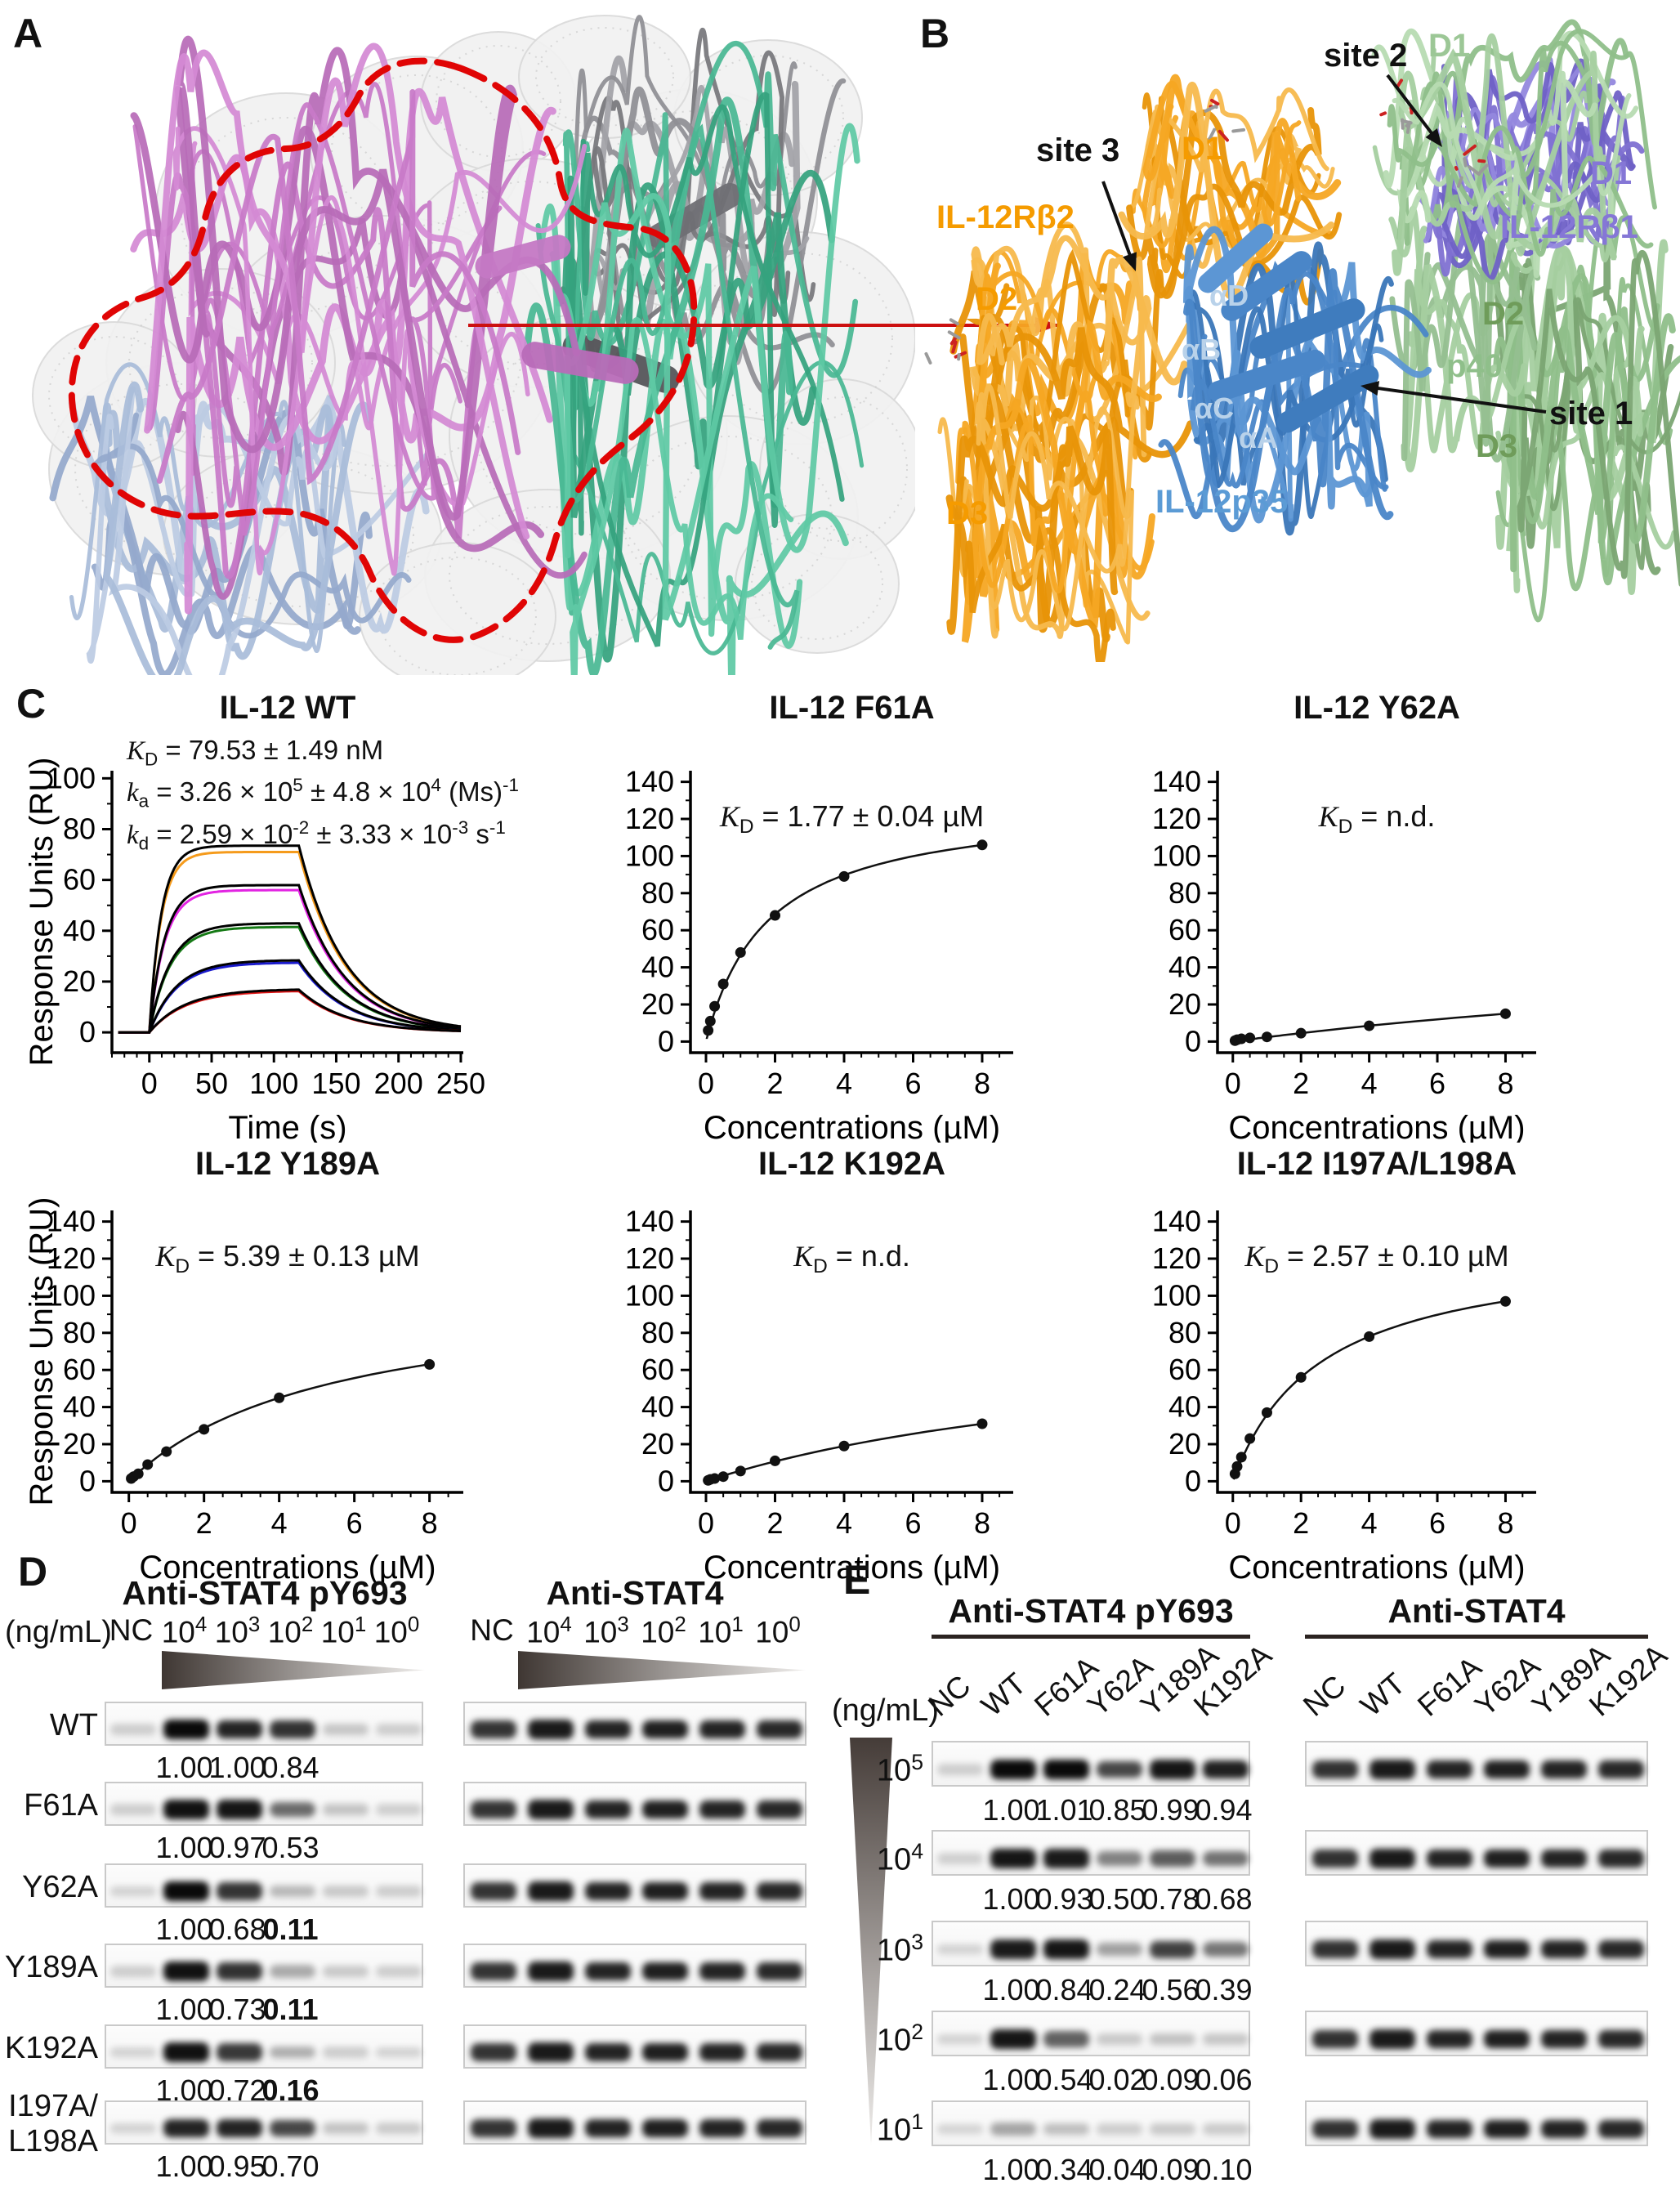 This screenshot has width=1680, height=2192. Describe the element at coordinates (1224, 1989) in the screenshot. I see `band-quantification-value: 0.39` at that location.